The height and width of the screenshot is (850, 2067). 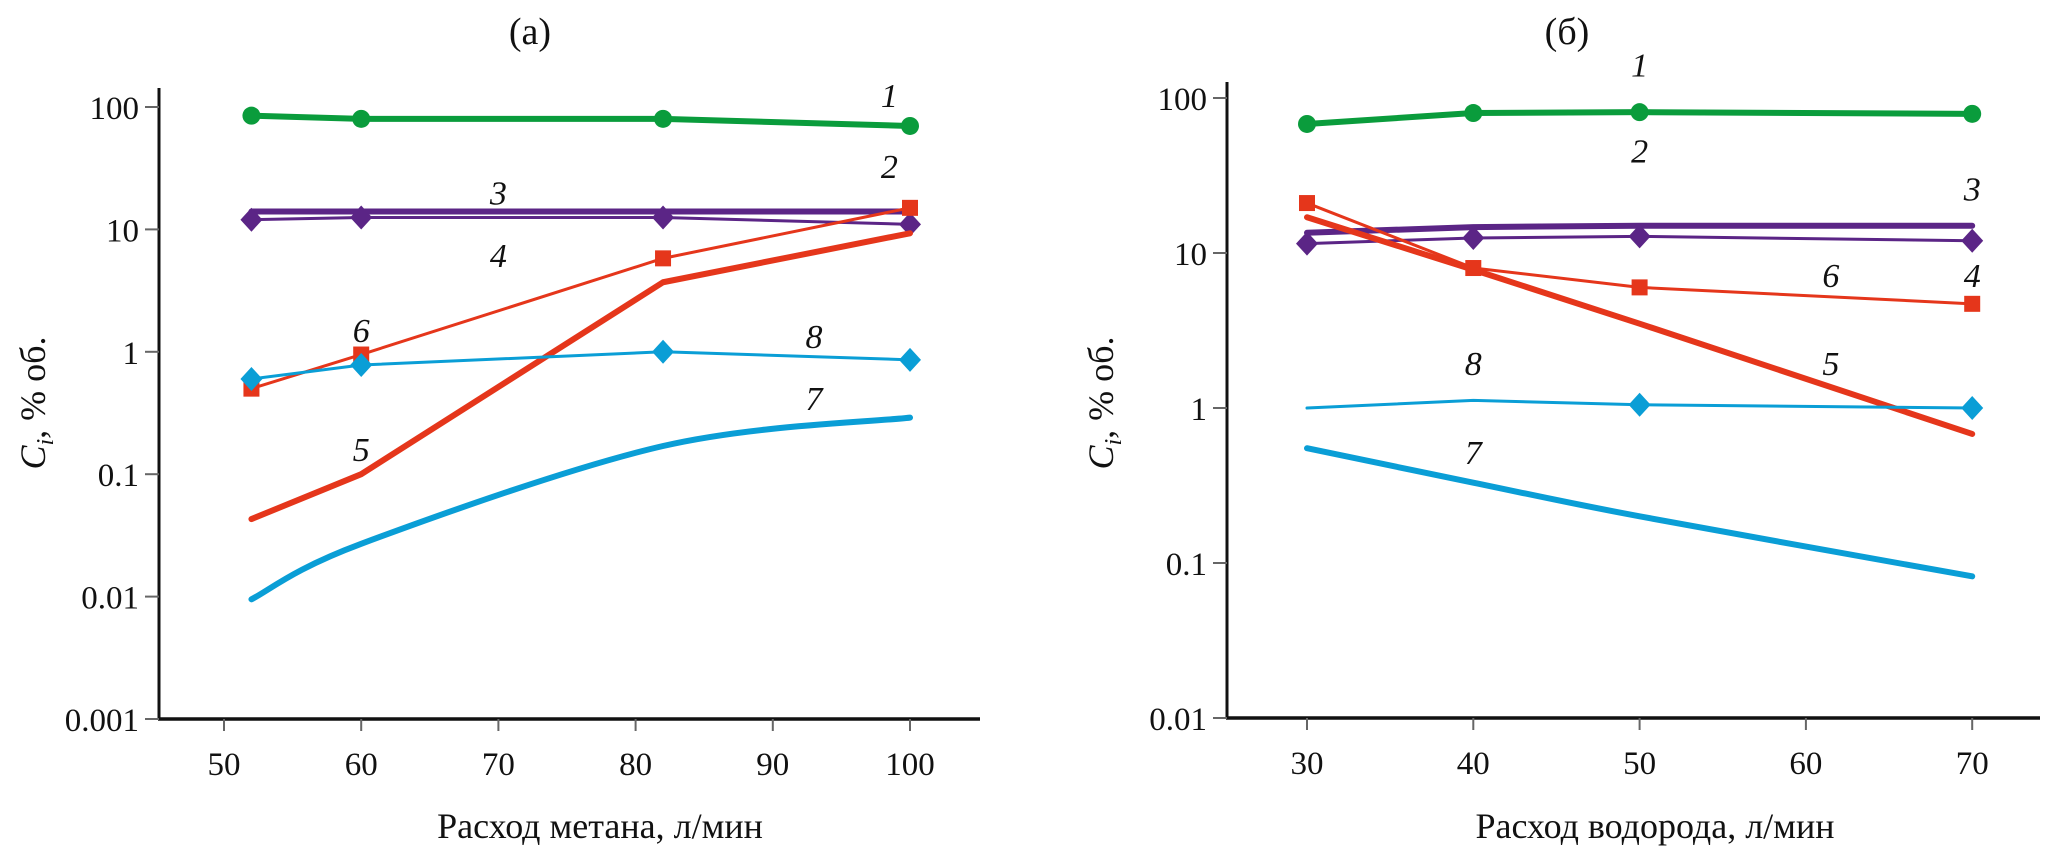 I want to click on panel-b-x-tick-label: 60, so click(x=1805, y=764).